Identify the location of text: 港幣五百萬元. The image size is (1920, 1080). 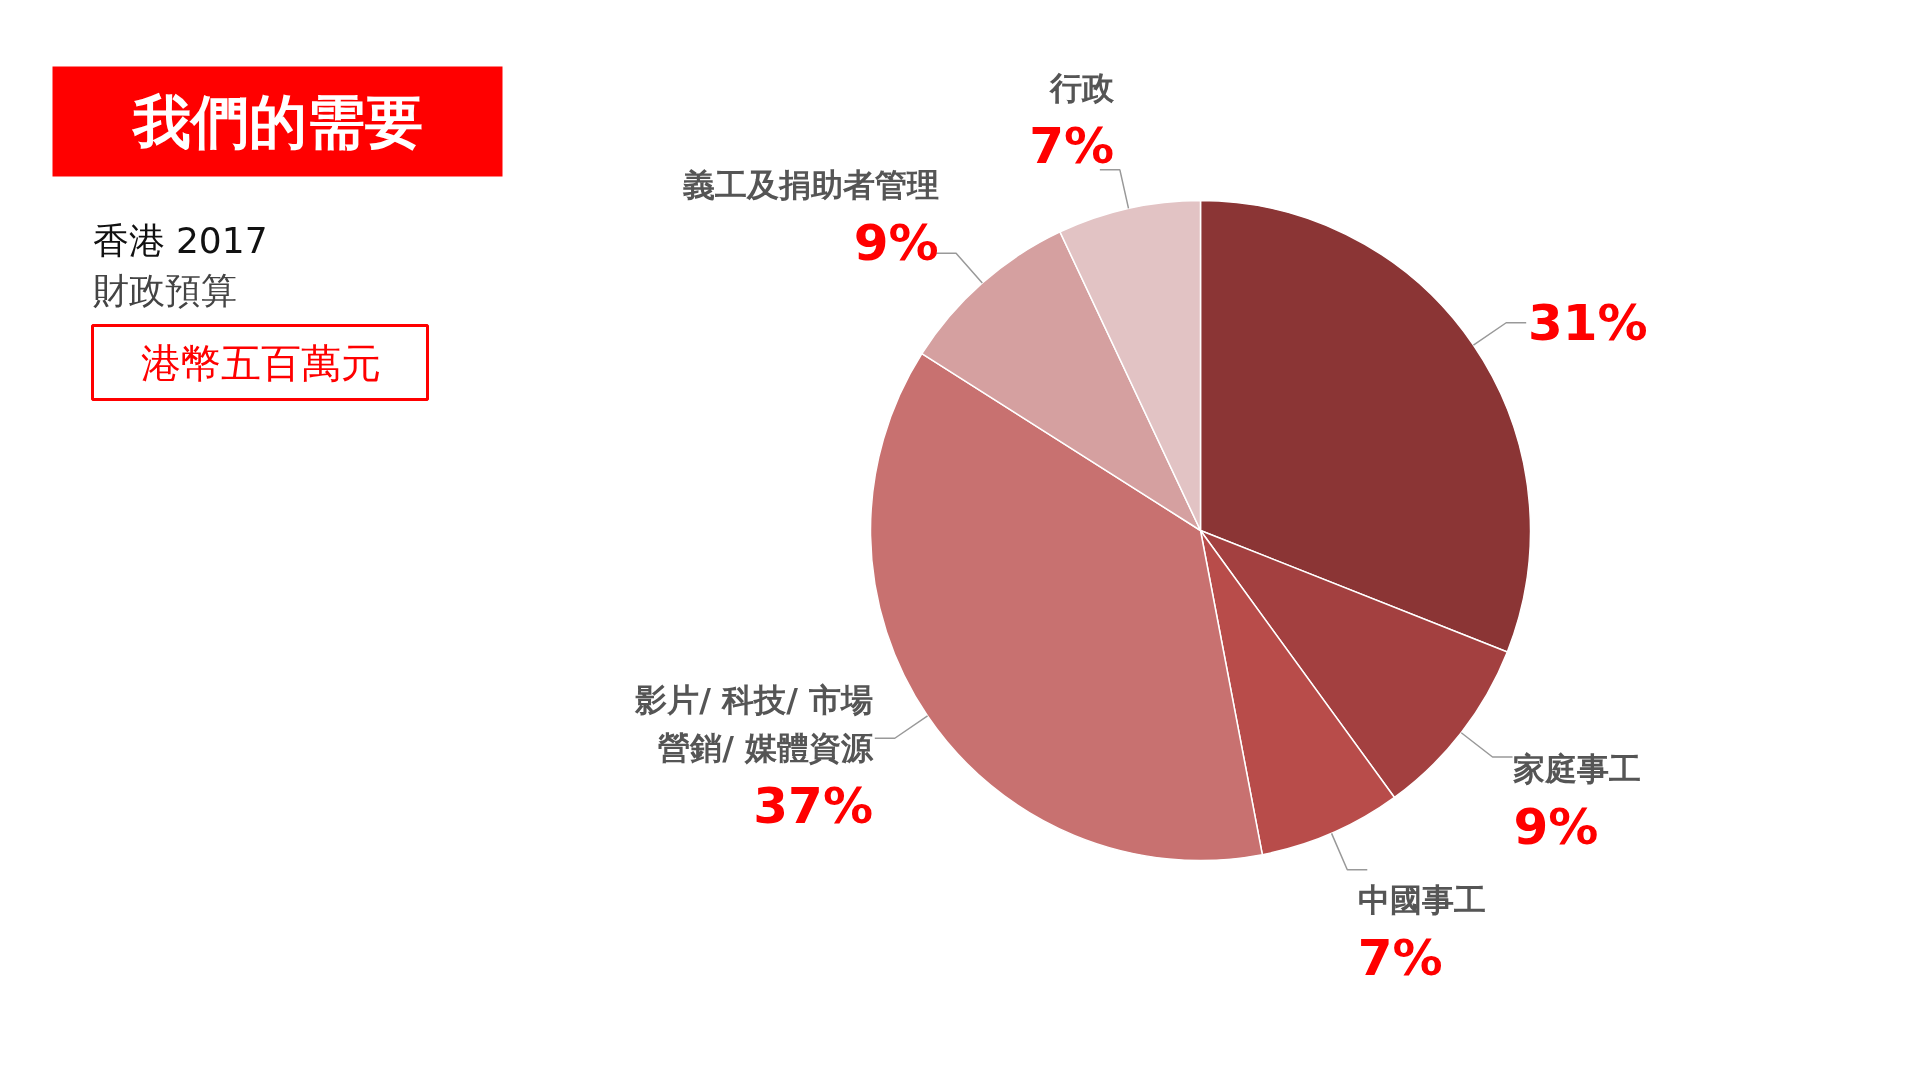
(260, 362).